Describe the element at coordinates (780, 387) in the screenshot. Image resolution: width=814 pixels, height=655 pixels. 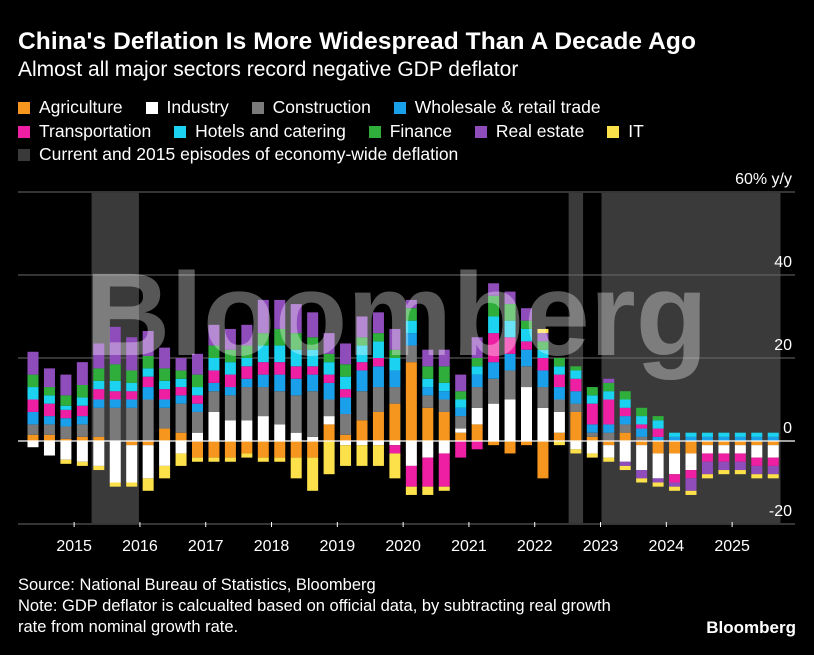
I see `y-axis-ticks: 40 20 0 -20` at that location.